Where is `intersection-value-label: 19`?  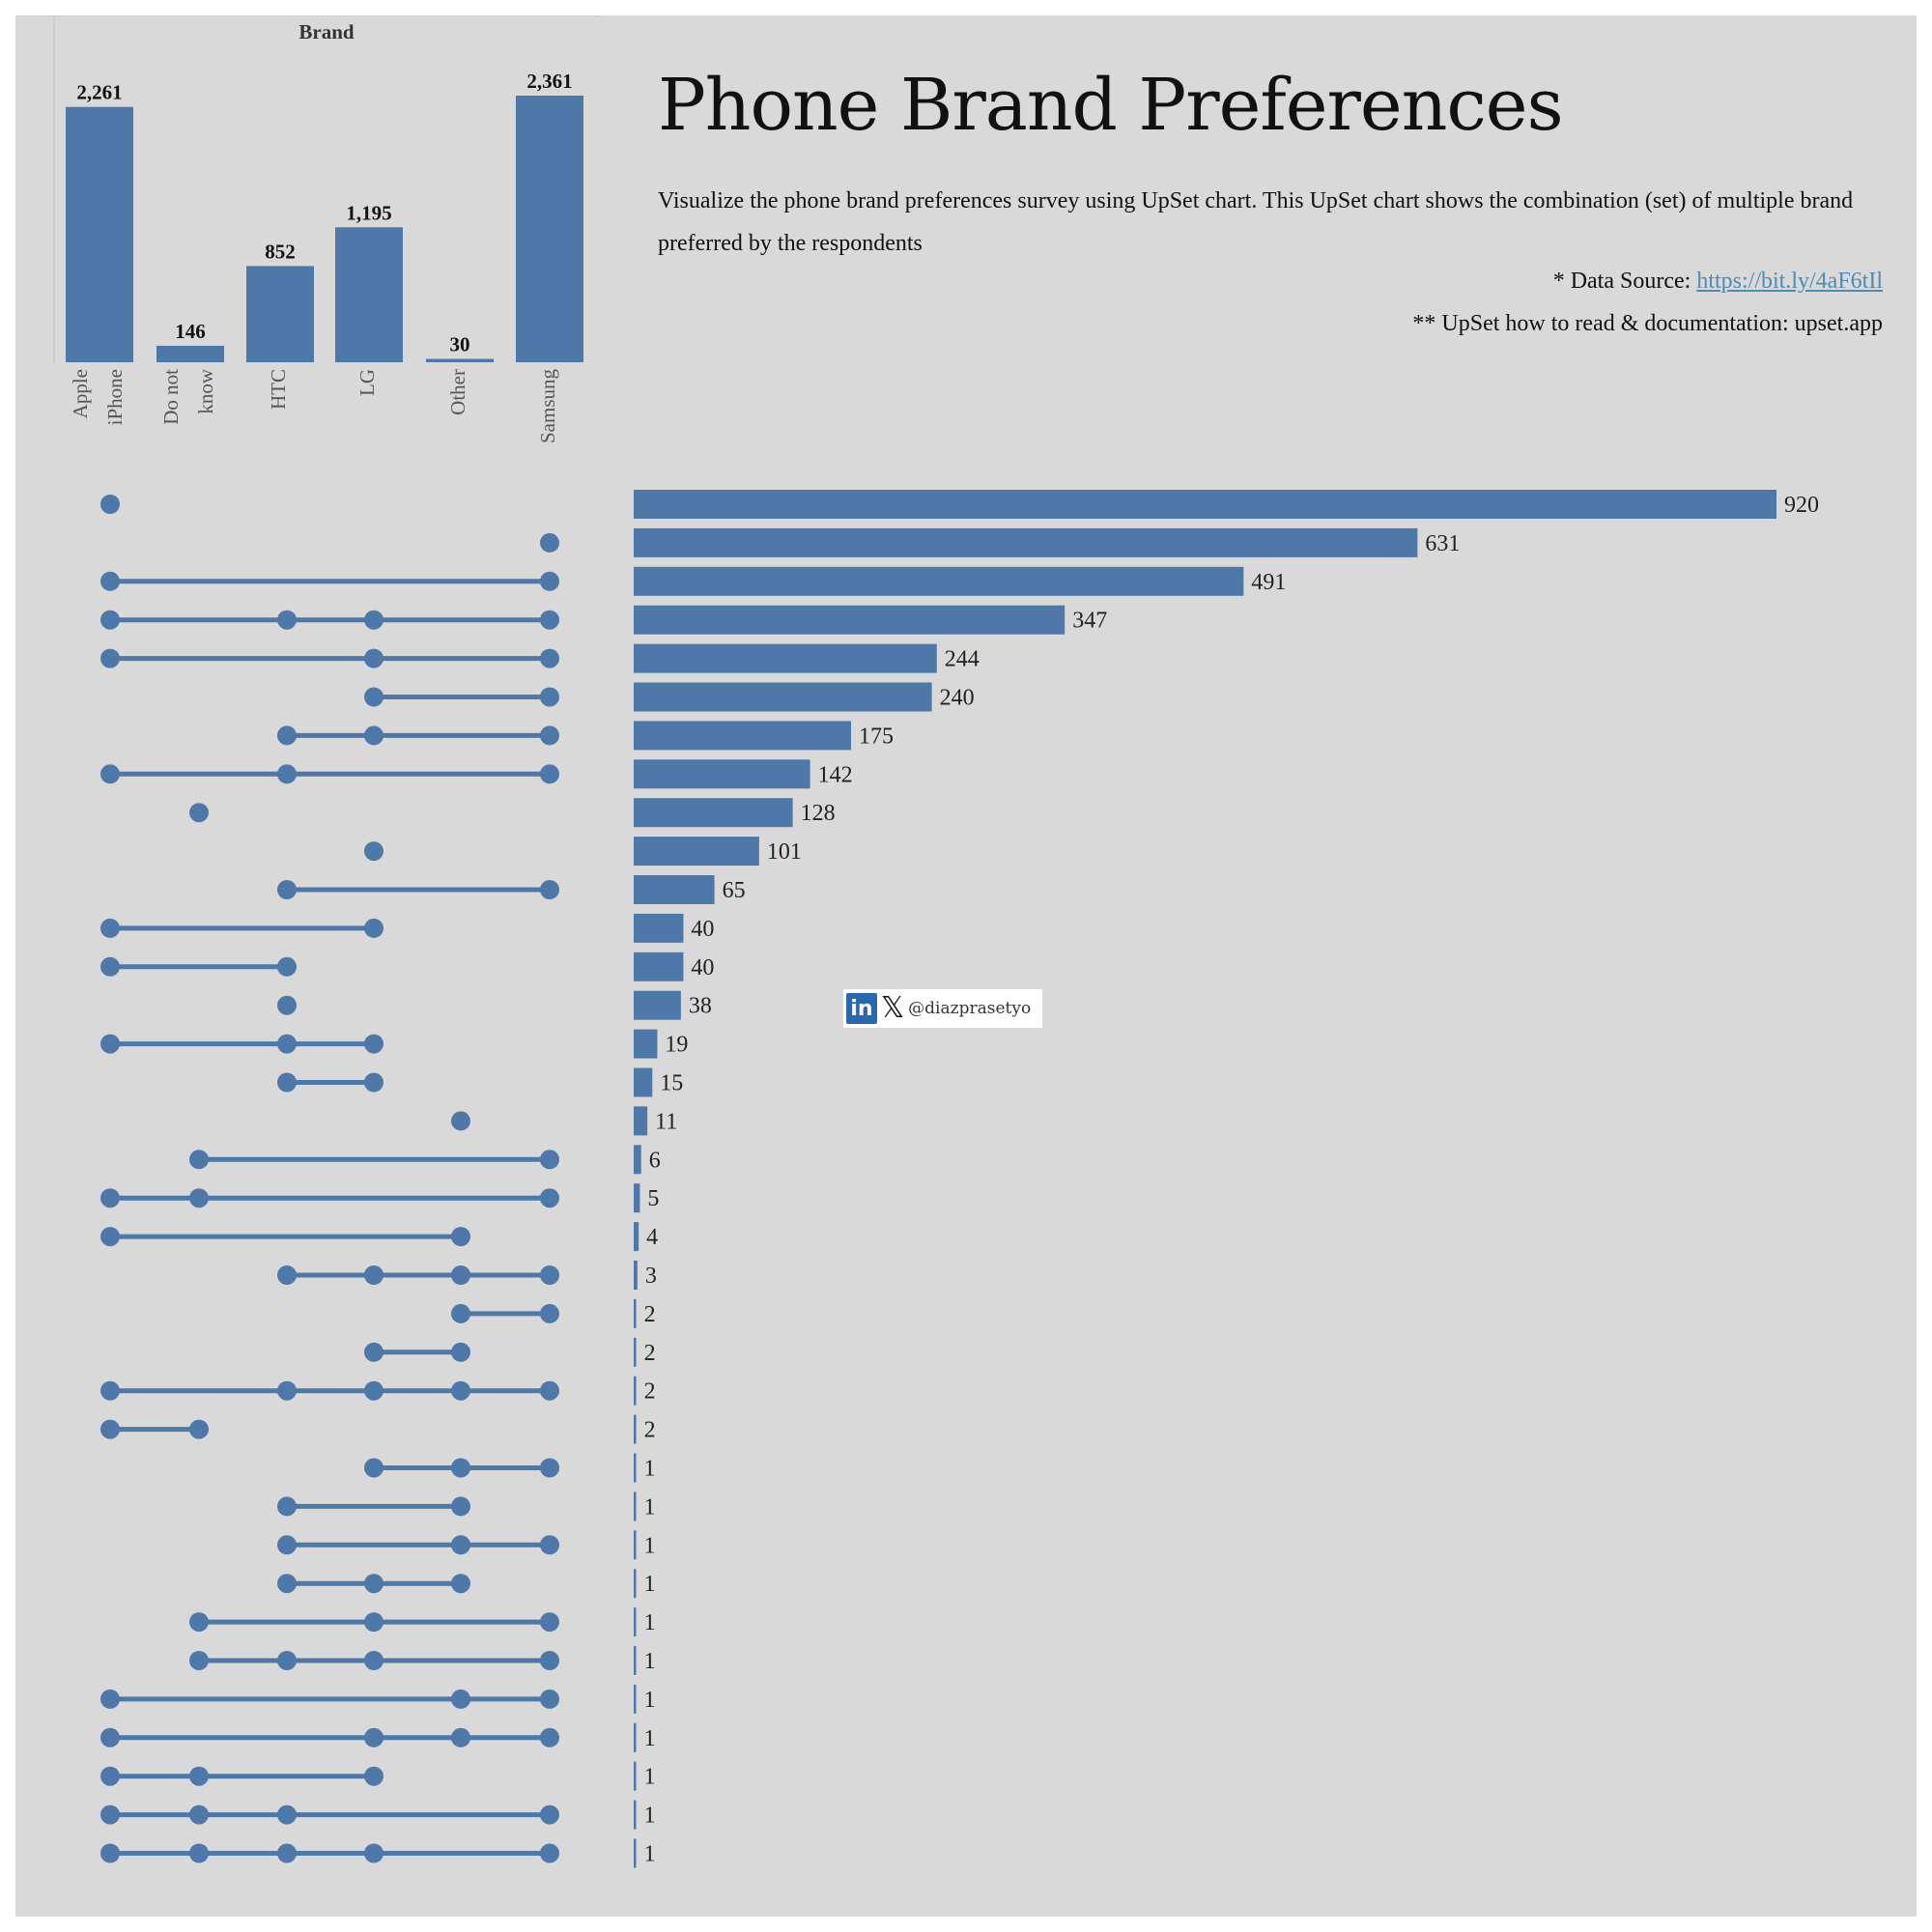
intersection-value-label: 19 is located at coordinates (676, 1045).